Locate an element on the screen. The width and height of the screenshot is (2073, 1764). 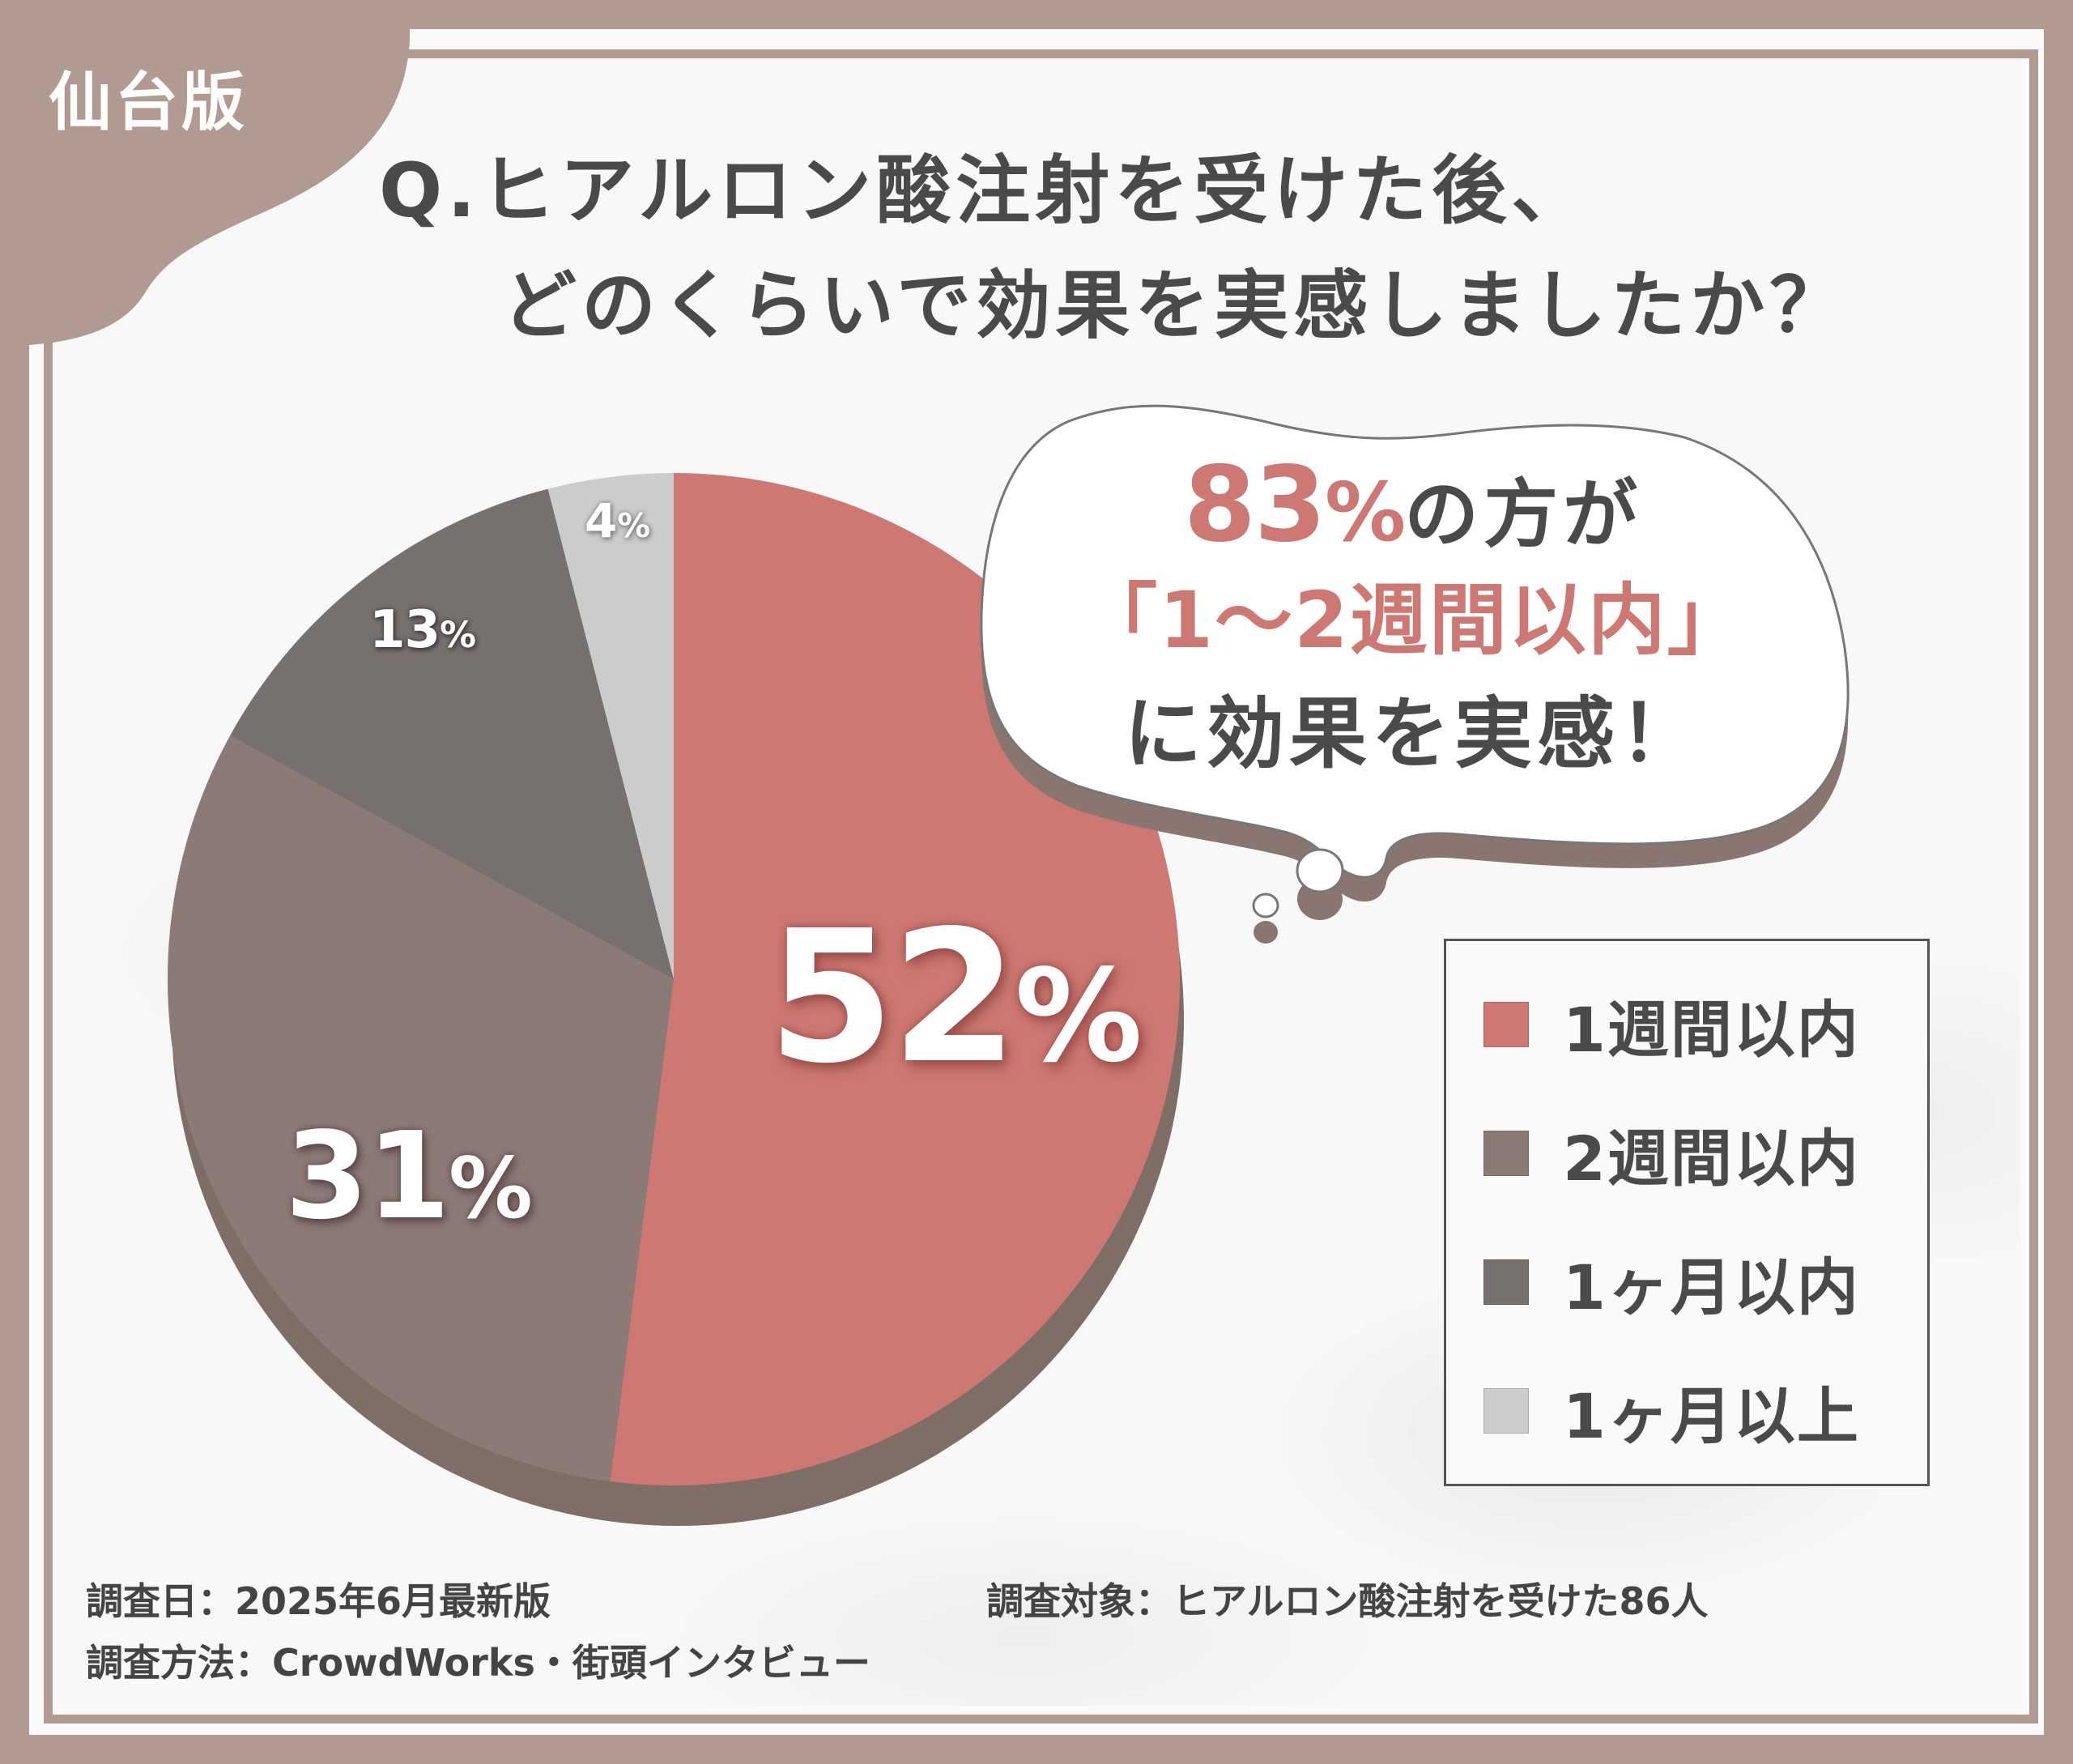
footer-survey-method: 調査方法：CrowdWorks・街頭インタビュー is located at coordinates (478, 1663).